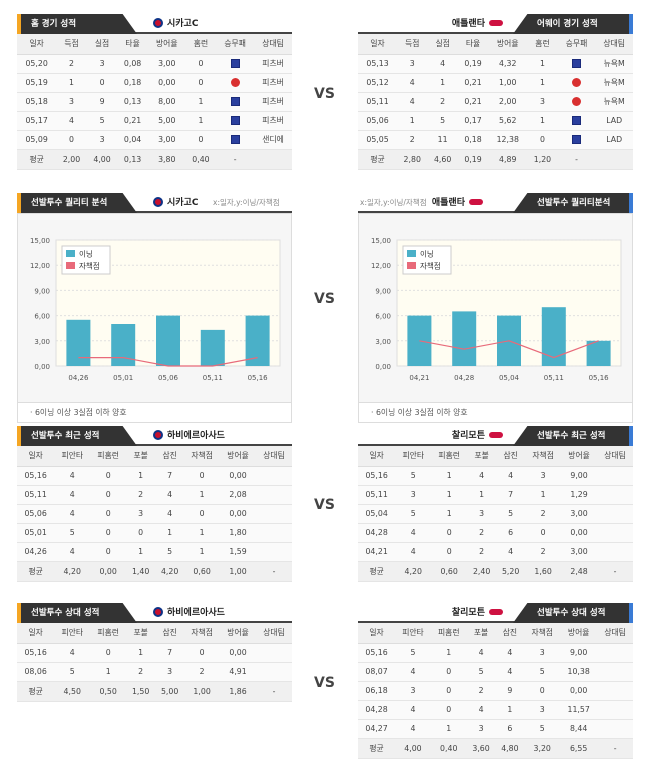  Describe the element at coordinates (427, 260) in the screenshot. I see `legend` at that location.